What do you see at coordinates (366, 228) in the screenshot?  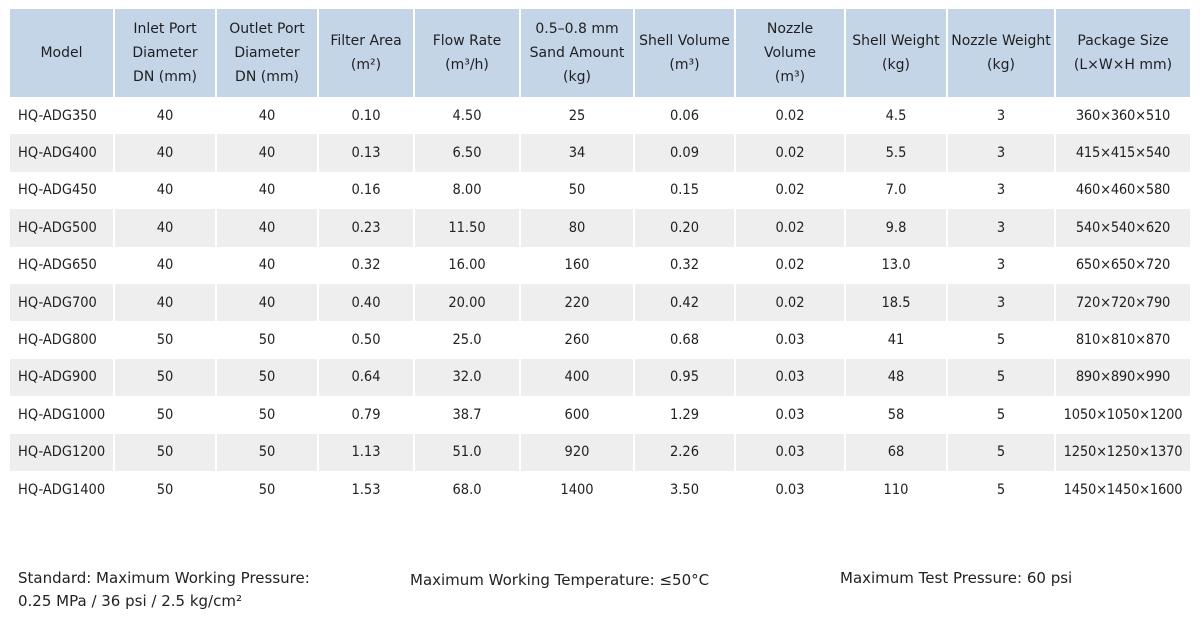 I see `cell-filter-area: 0.23` at bounding box center [366, 228].